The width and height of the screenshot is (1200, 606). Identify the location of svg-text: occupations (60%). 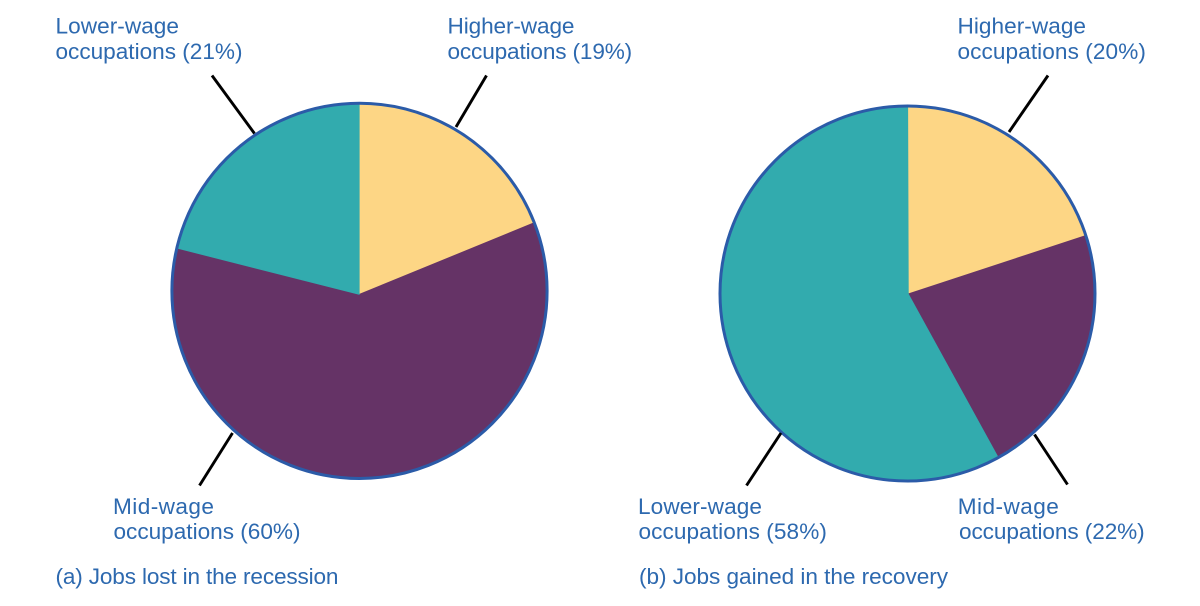
(207, 531).